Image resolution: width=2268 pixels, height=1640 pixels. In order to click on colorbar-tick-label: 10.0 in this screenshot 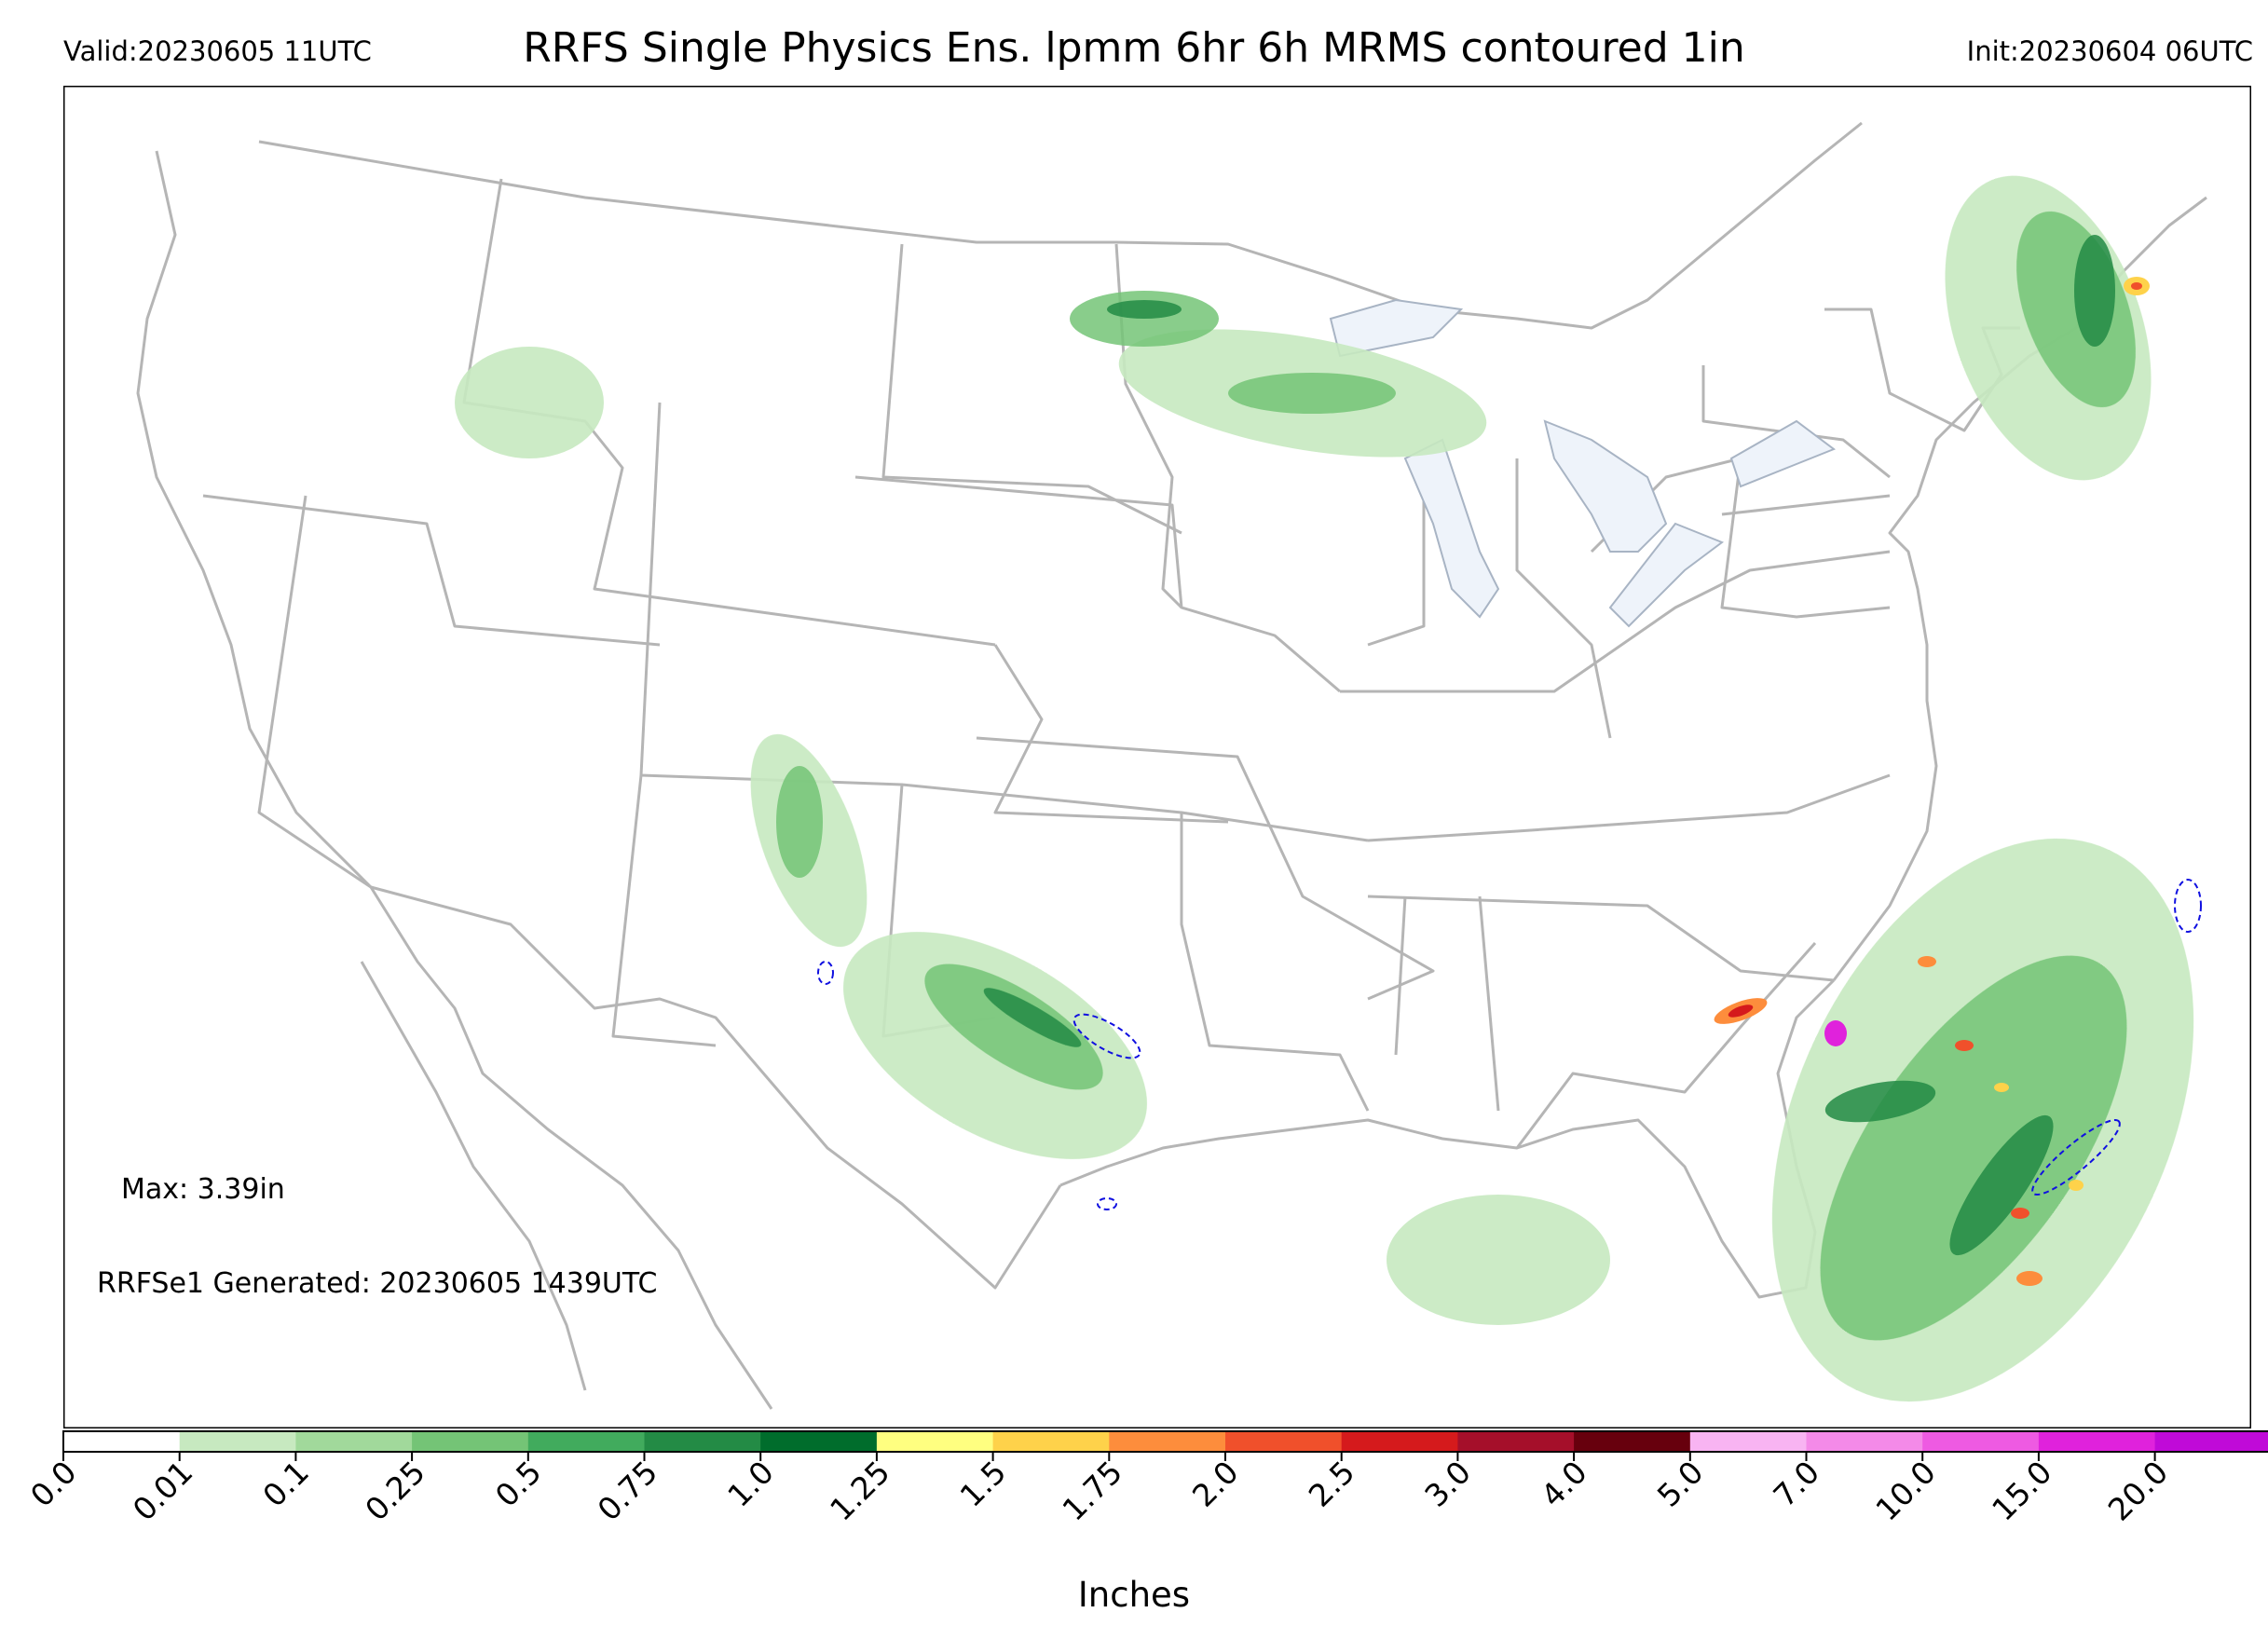, I will do `click(1905, 1491)`.